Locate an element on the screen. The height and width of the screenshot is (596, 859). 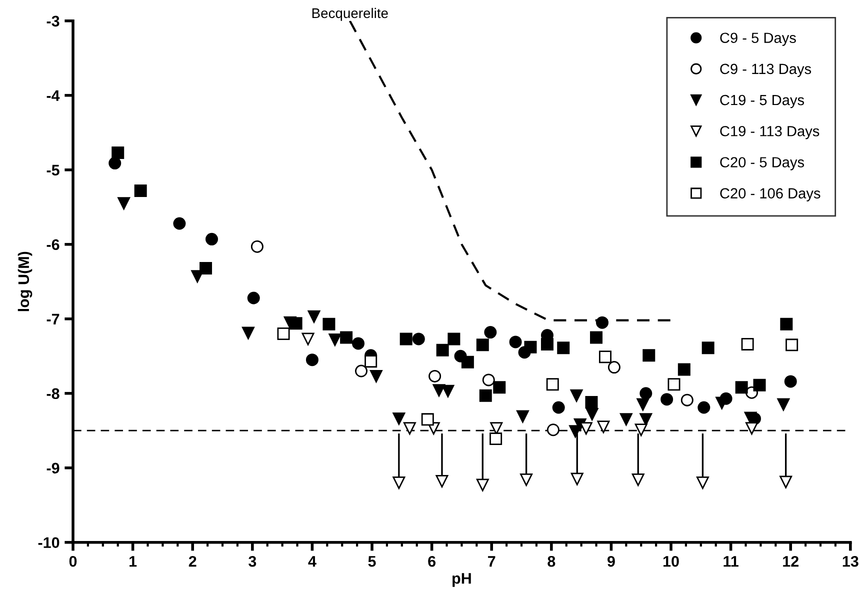
y-tick-label: -3 is located at coordinates (53, 21).